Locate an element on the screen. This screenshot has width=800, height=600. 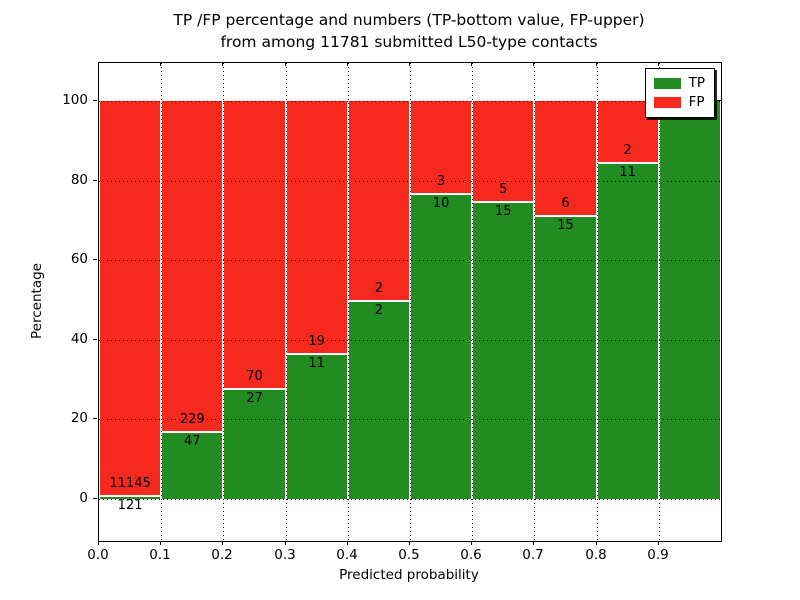
legend-row-tp: TP is located at coordinates (679, 83).